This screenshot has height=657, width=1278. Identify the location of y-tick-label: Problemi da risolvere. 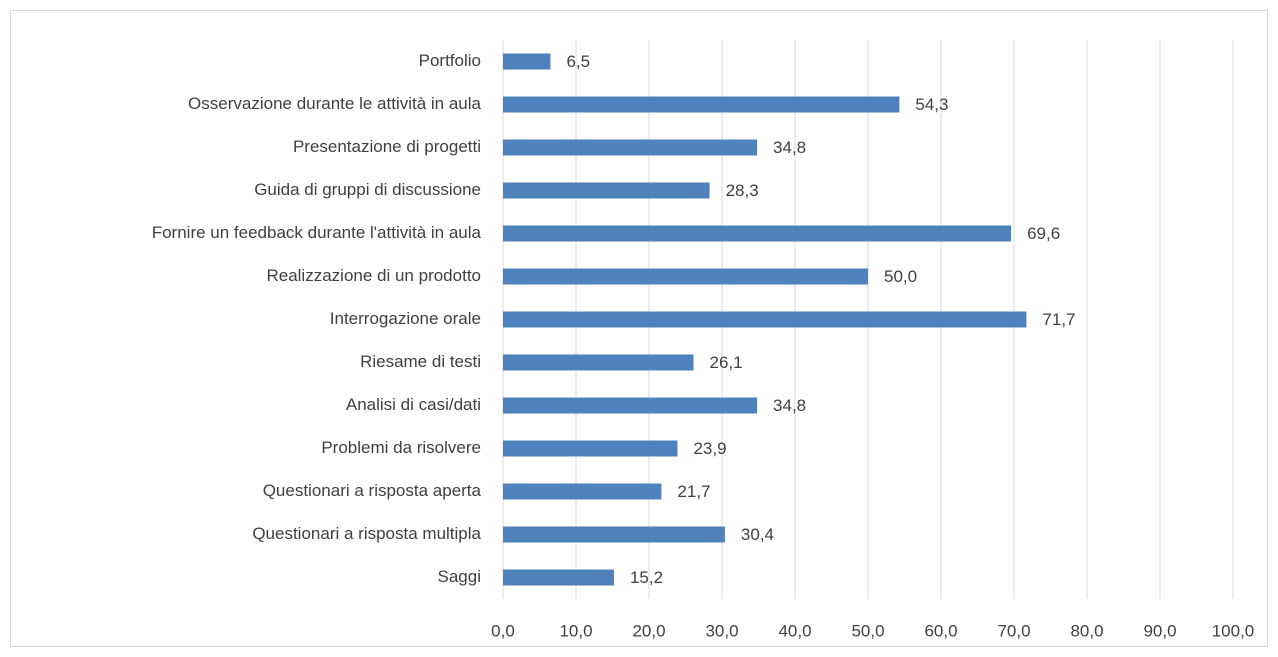
(401, 447).